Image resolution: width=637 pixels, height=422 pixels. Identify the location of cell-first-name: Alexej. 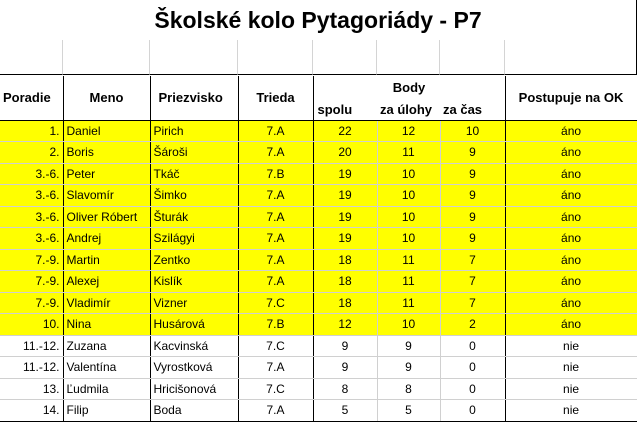
(107, 281).